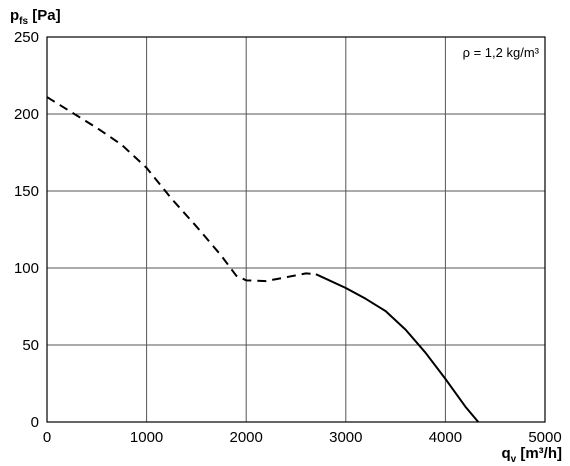  Describe the element at coordinates (539, 453) in the screenshot. I see `x-axis-unit: [m³/h]` at that location.